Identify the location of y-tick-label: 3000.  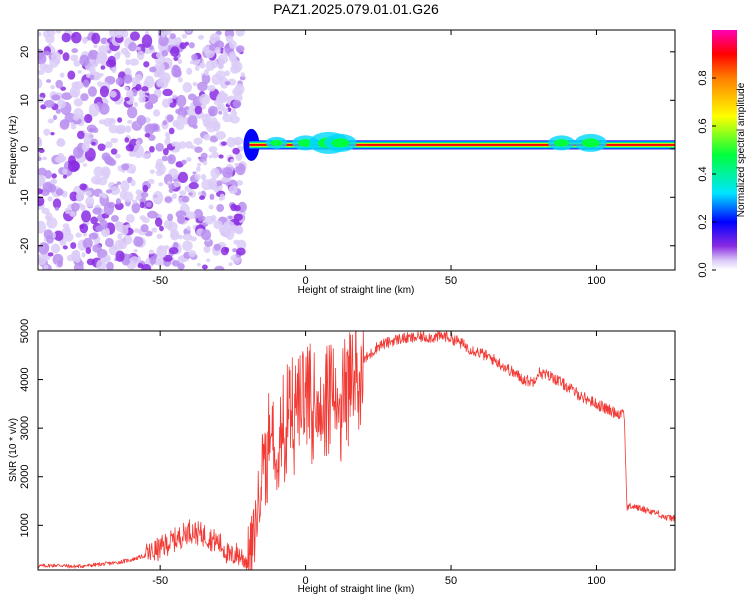
(25, 428).